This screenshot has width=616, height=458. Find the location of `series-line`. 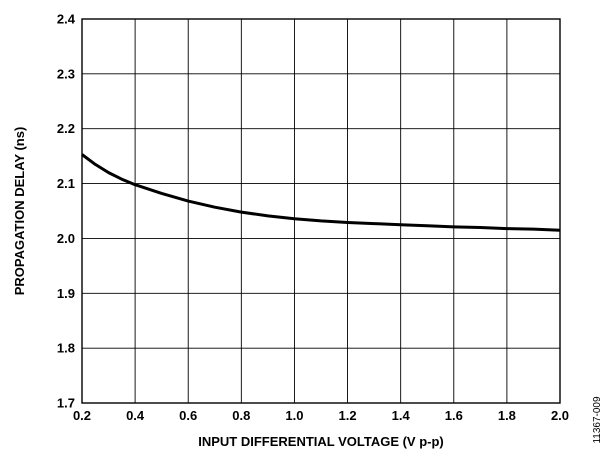

series-line is located at coordinates (321, 192).